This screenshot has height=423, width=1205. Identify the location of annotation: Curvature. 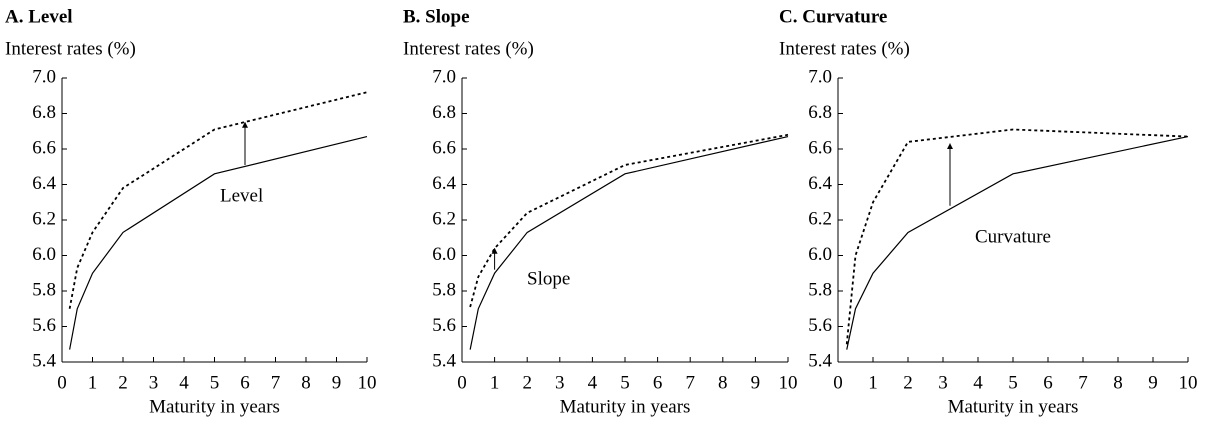
(1013, 236).